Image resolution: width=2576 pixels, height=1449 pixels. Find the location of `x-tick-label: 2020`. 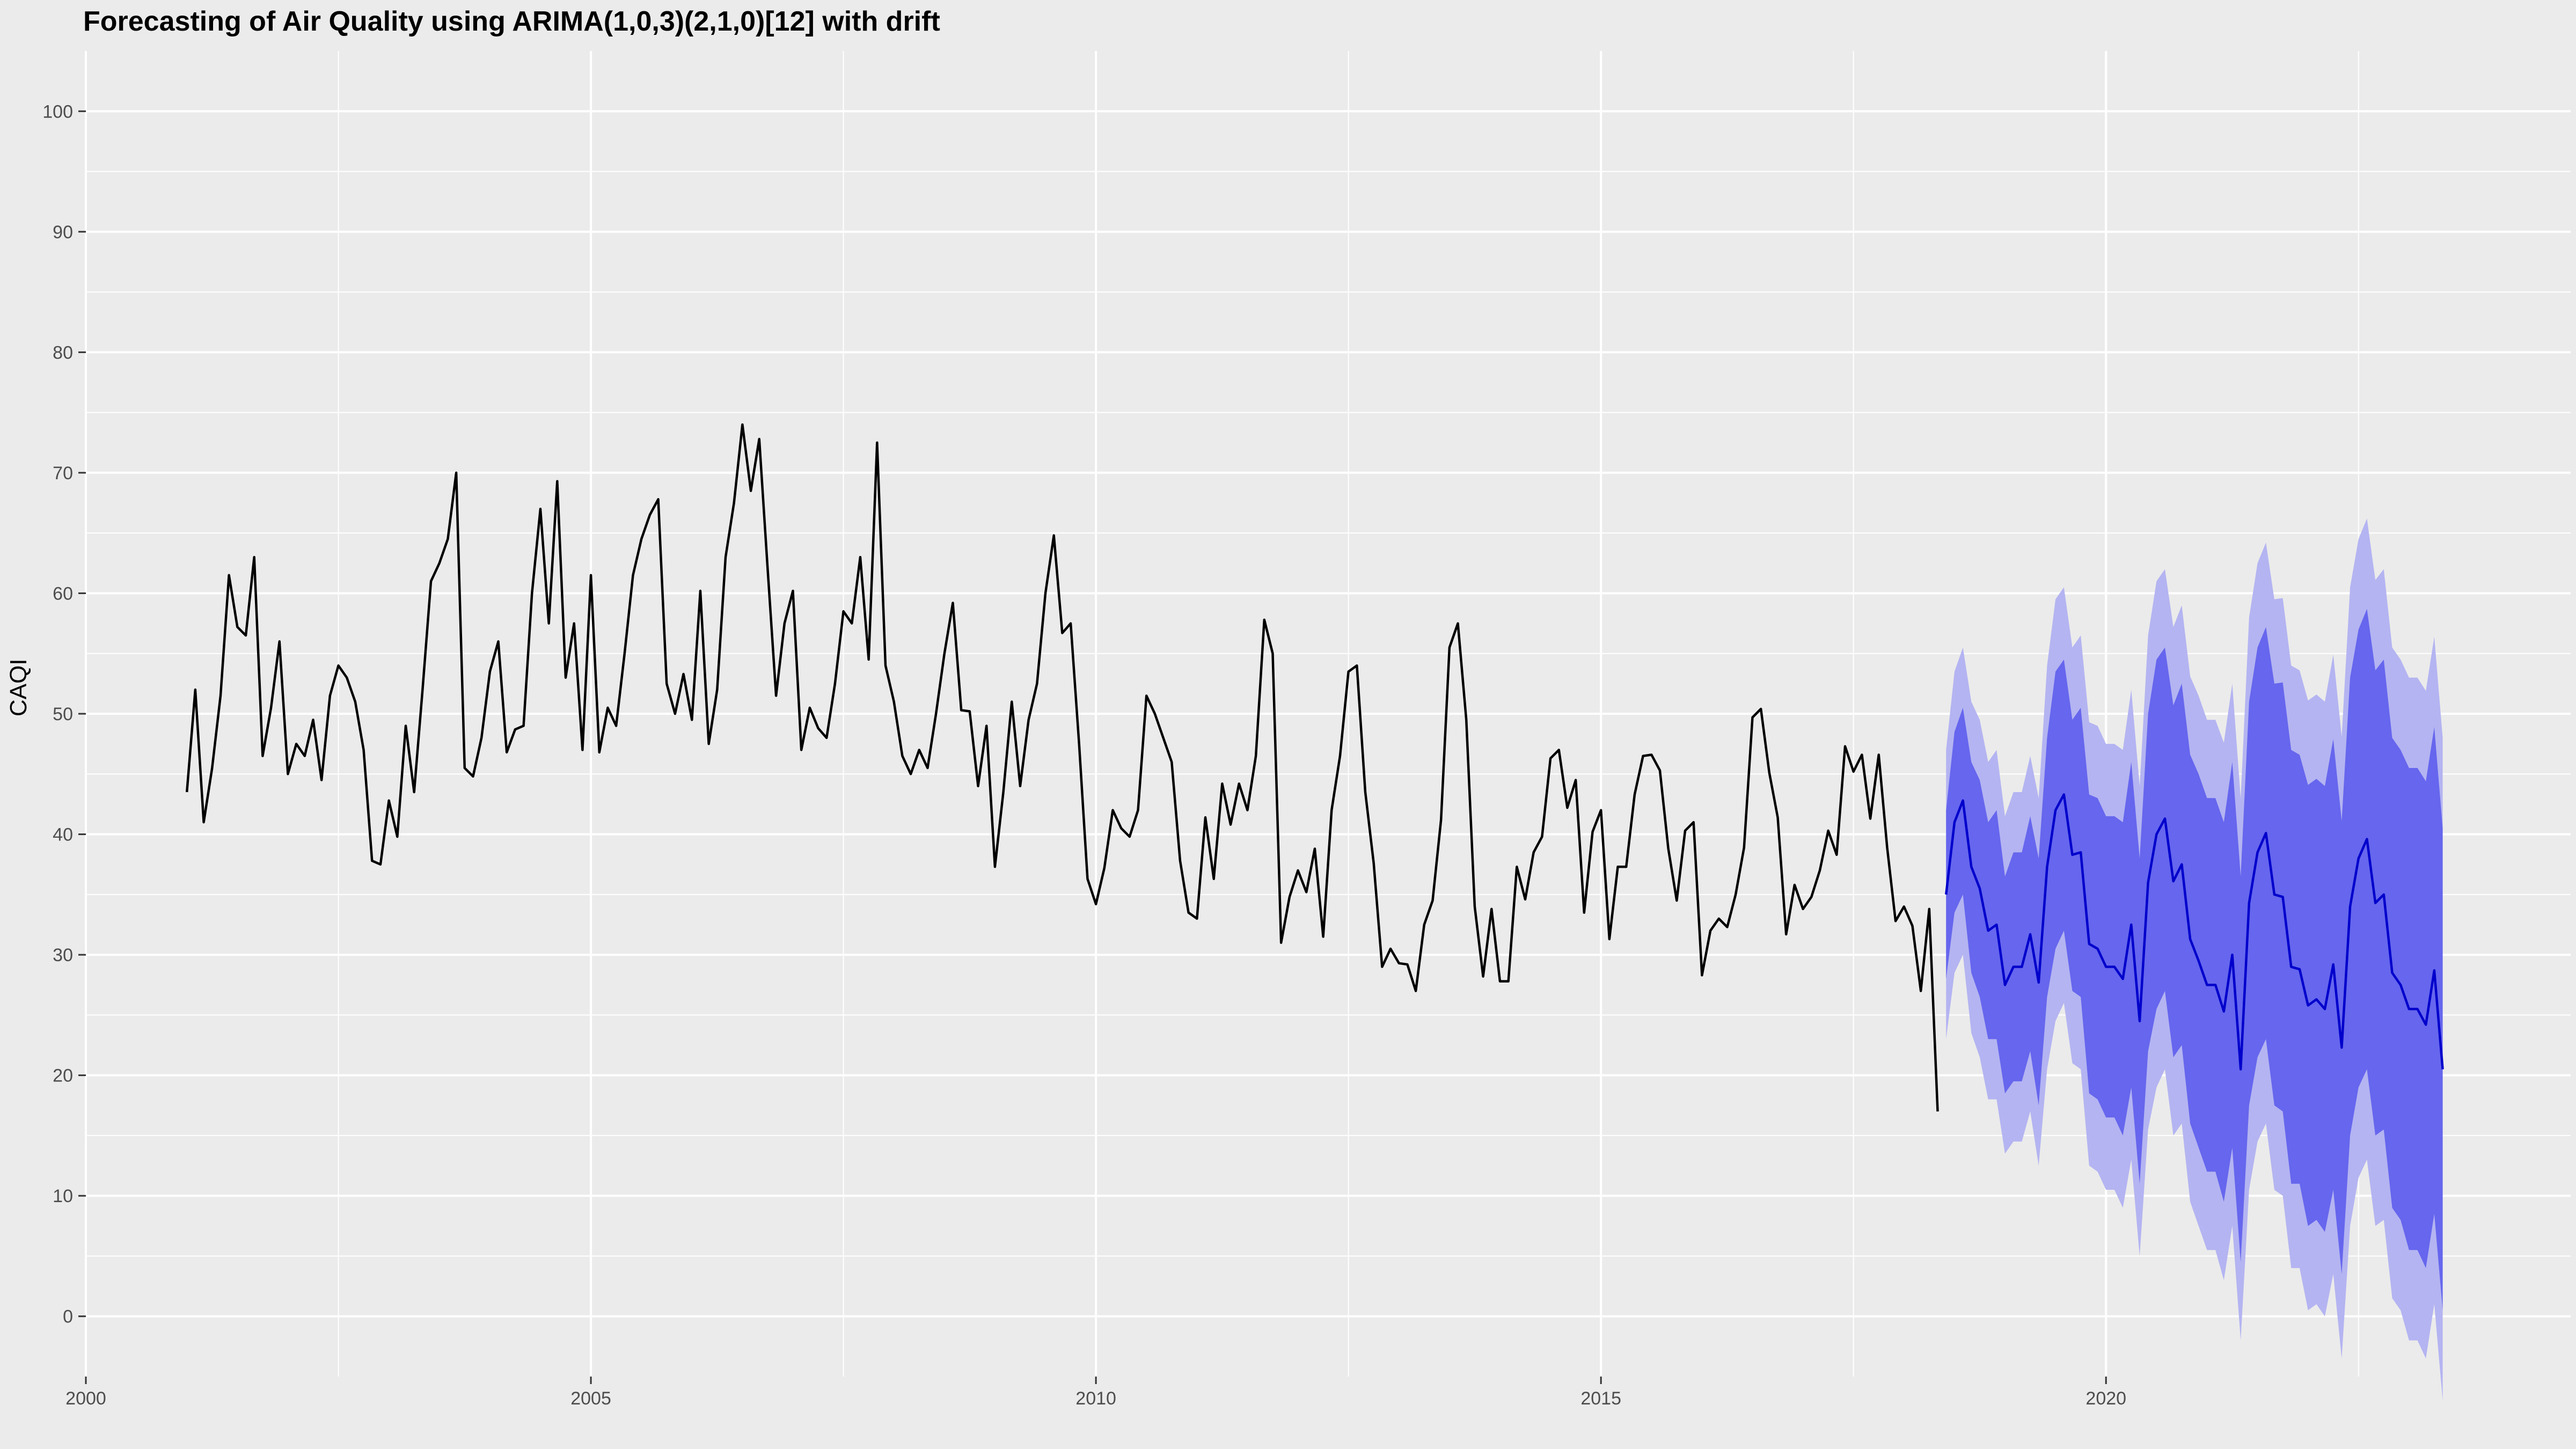

x-tick-label: 2020 is located at coordinates (2105, 1398).